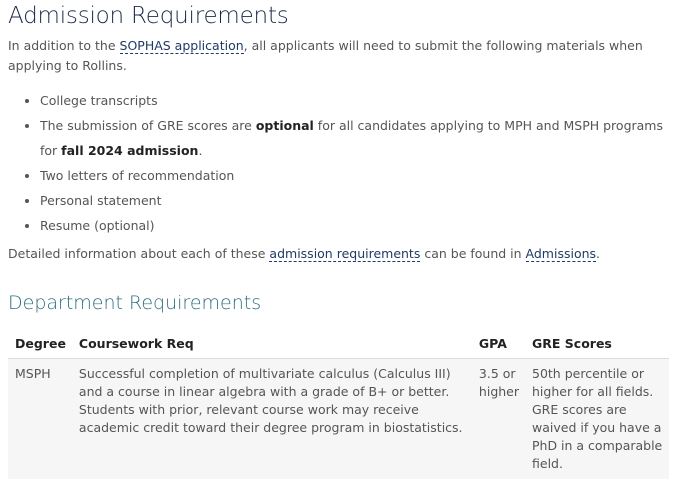 This screenshot has height=479, width=673. I want to click on header-degree: Degree, so click(40, 344).